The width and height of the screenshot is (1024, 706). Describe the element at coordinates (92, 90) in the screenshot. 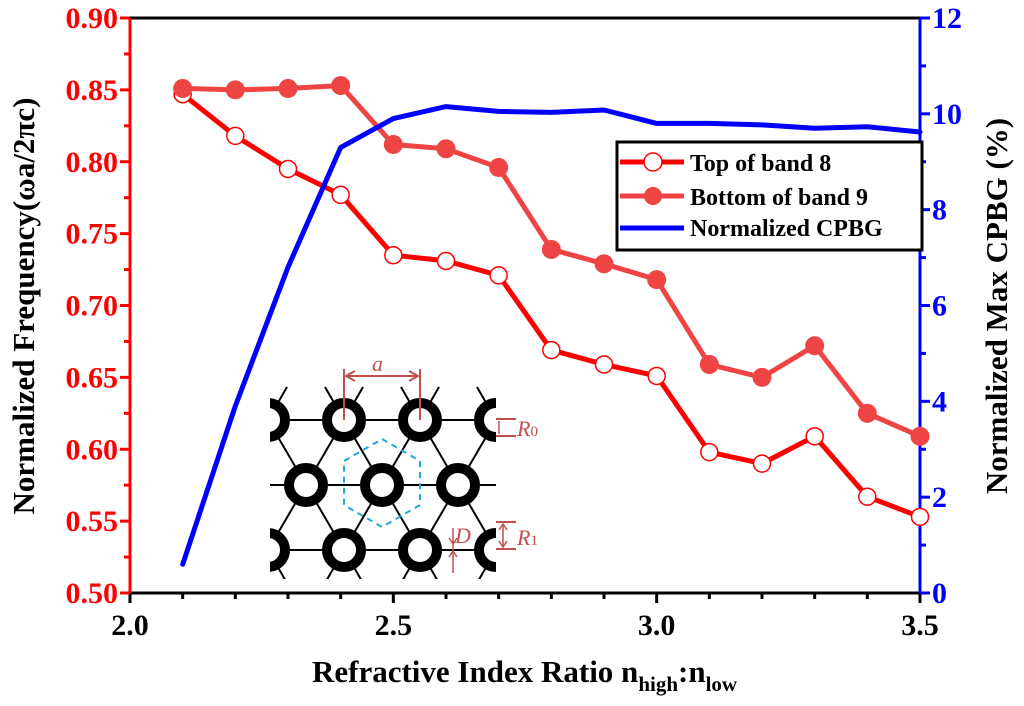

I see `y-tick-label: 0.85` at that location.